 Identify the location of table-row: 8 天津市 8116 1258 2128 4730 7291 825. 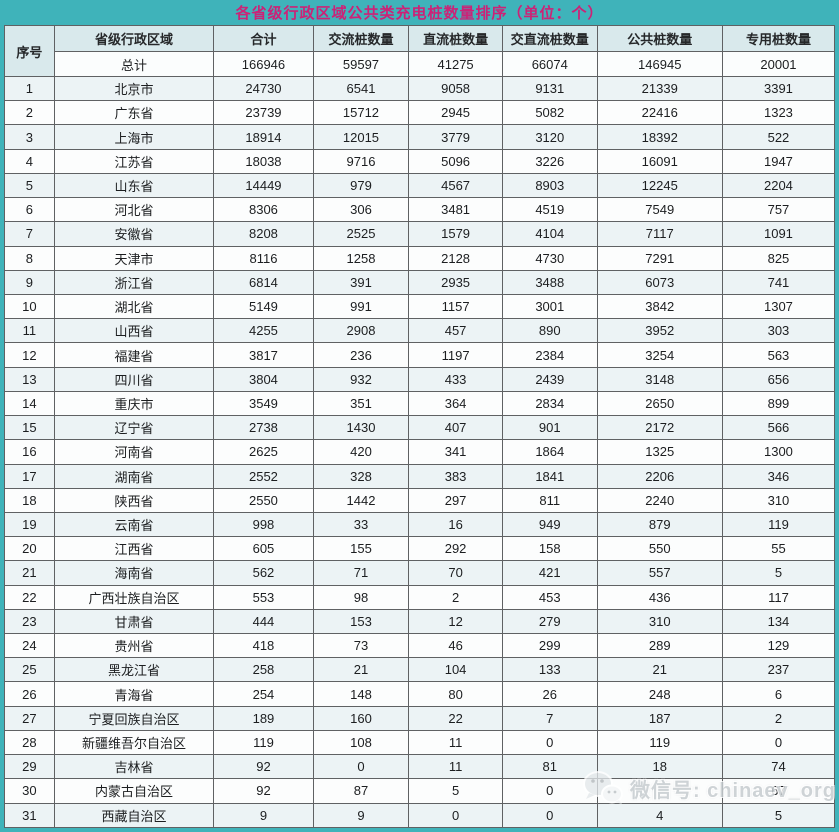
(420, 258).